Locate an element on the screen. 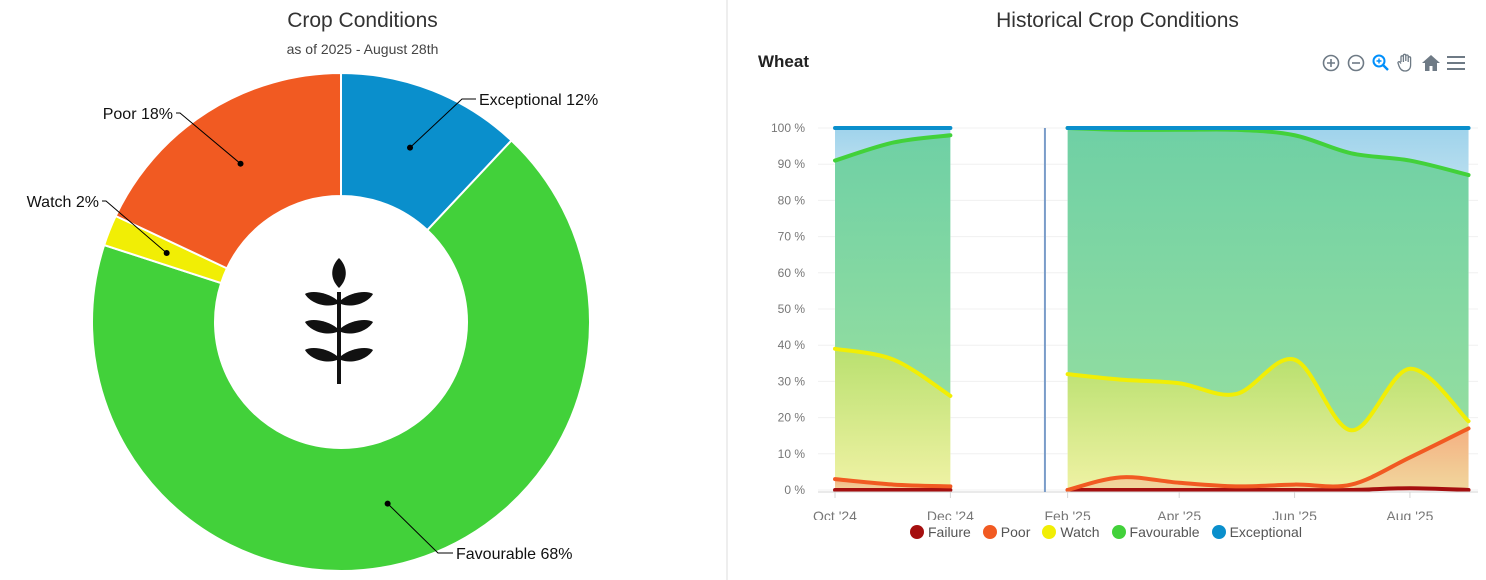 This screenshot has width=1486, height=580. x-tick-label: Dec '24 is located at coordinates (950, 514).